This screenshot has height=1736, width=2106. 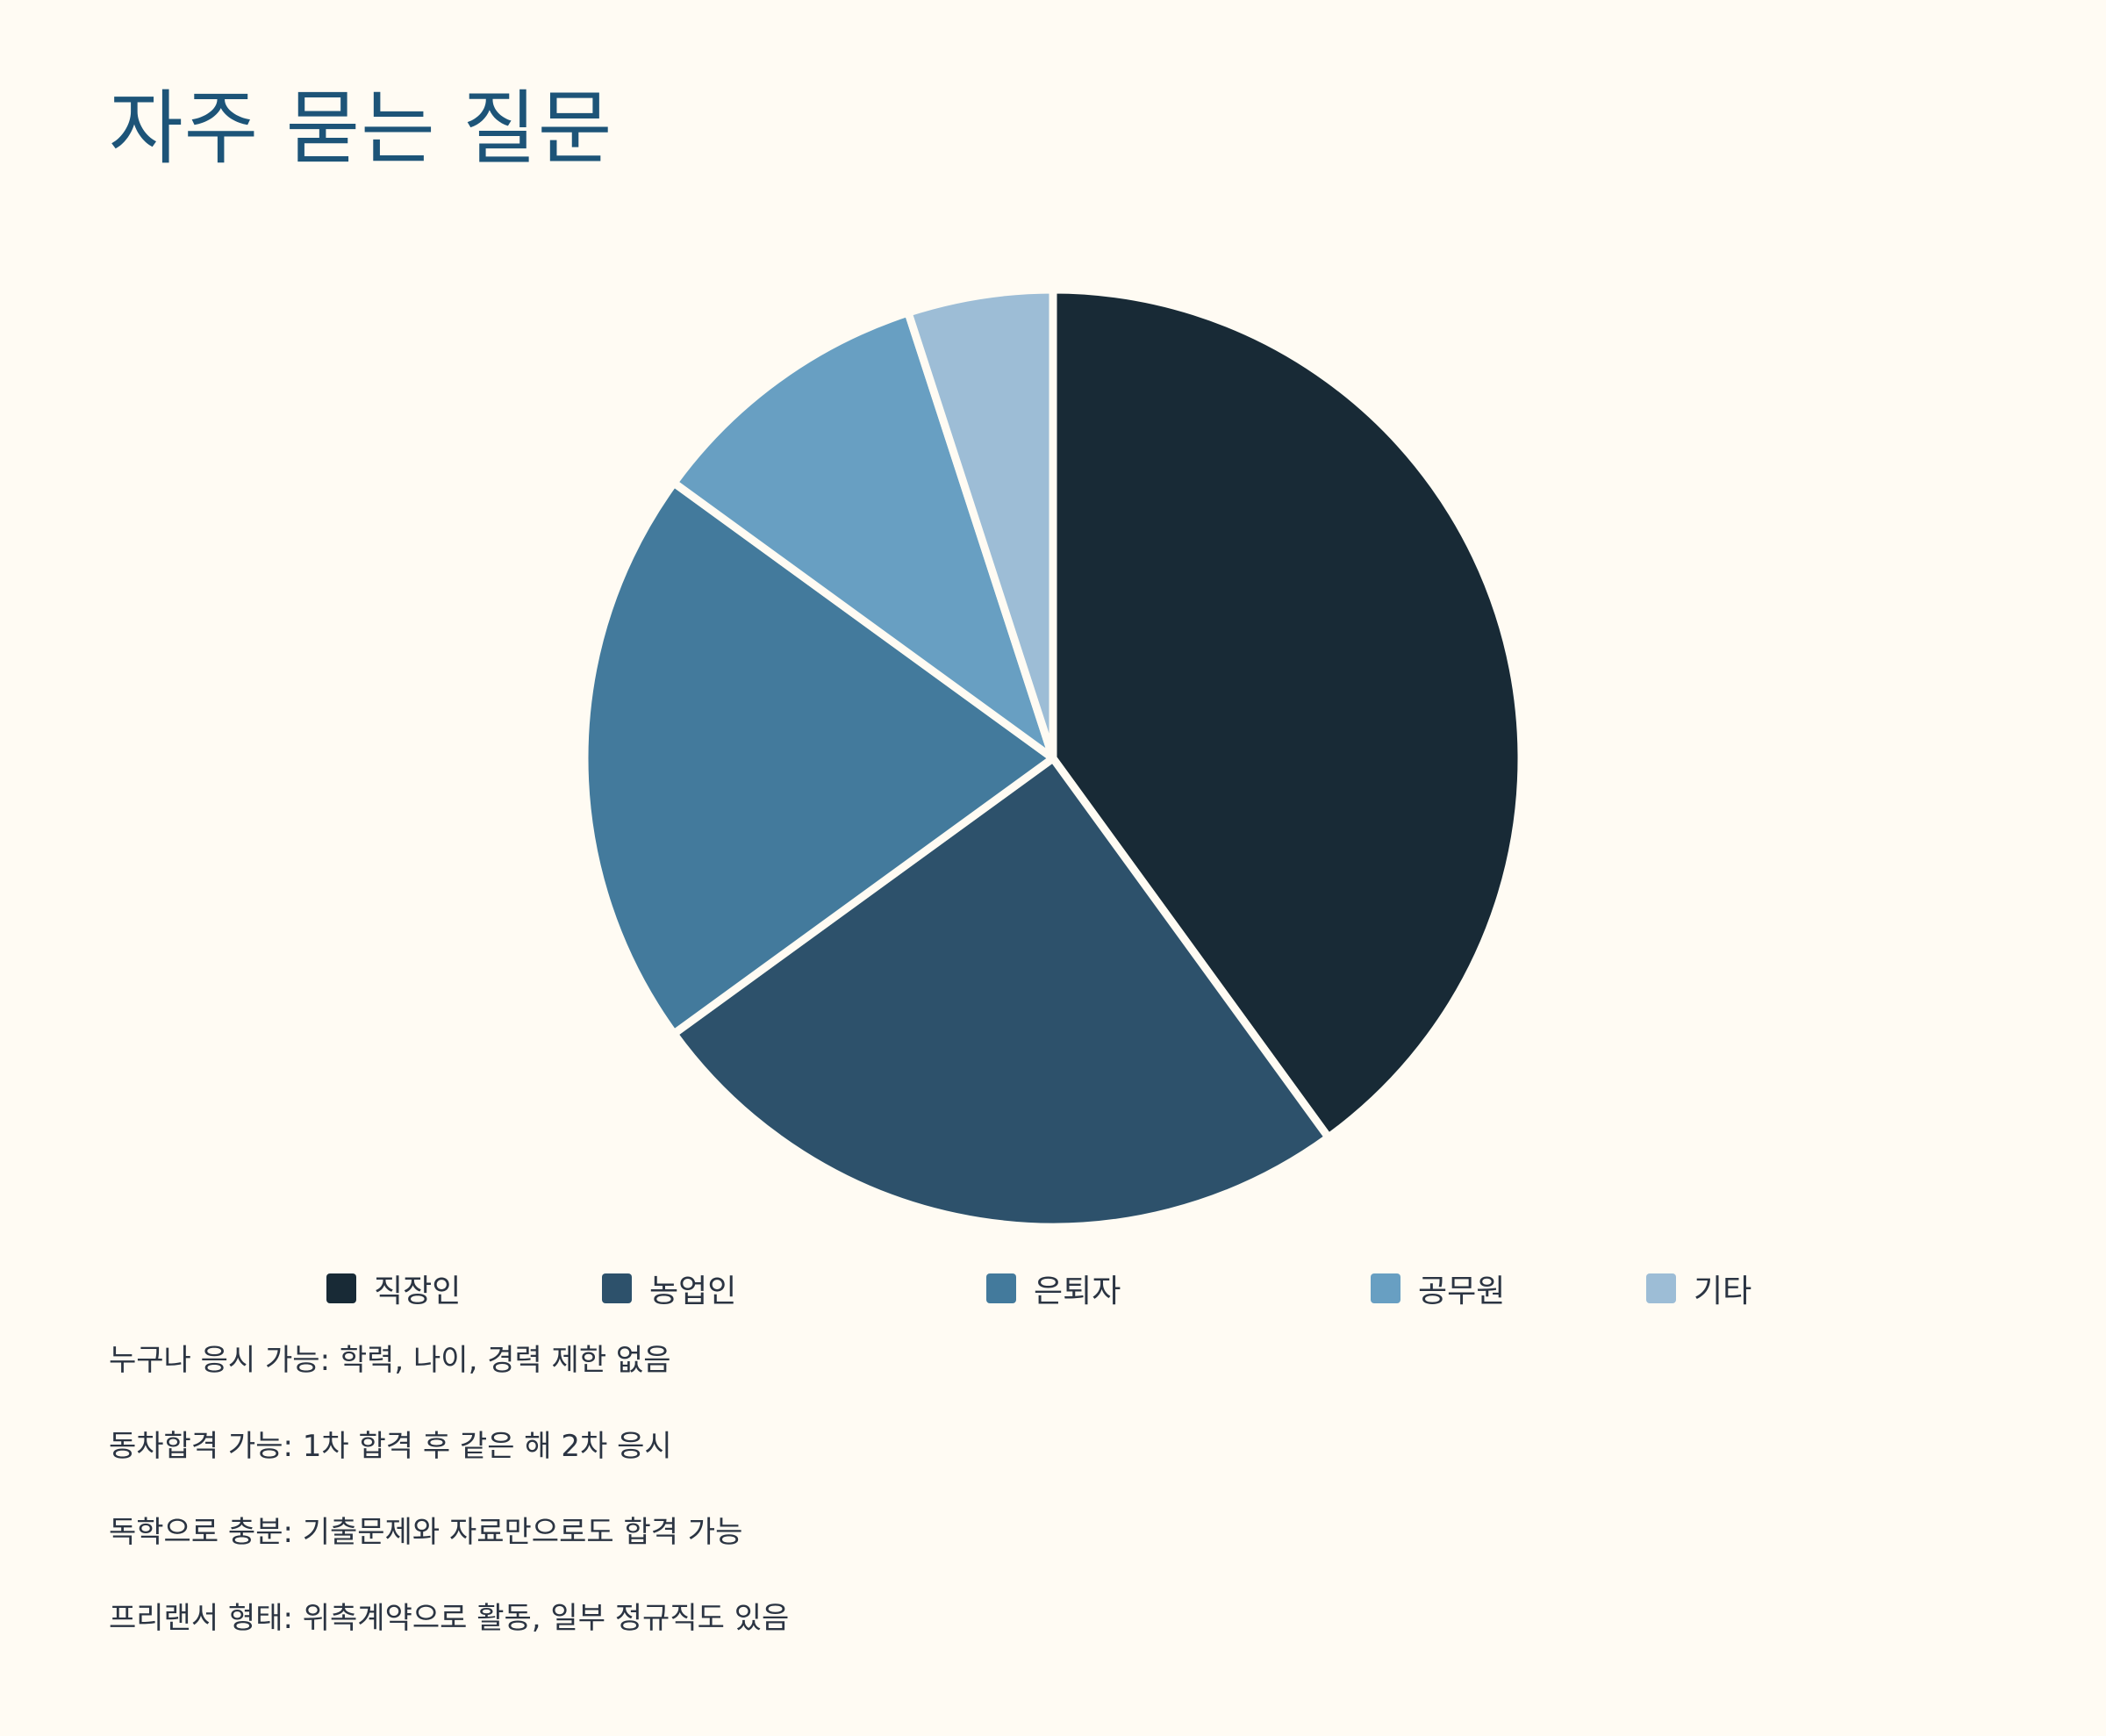 What do you see at coordinates (426, 1533) in the screenshot?
I see `faq-item: 독학으로 충분: 기출문제와 자료만으로도 합격 가능` at bounding box center [426, 1533].